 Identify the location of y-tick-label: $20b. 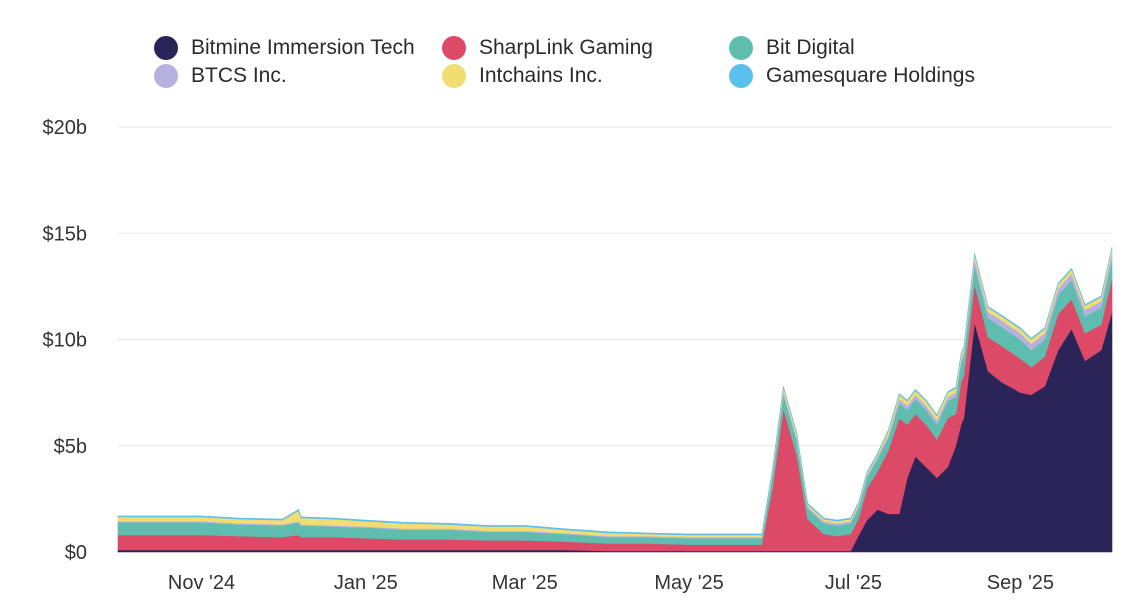
(65, 128).